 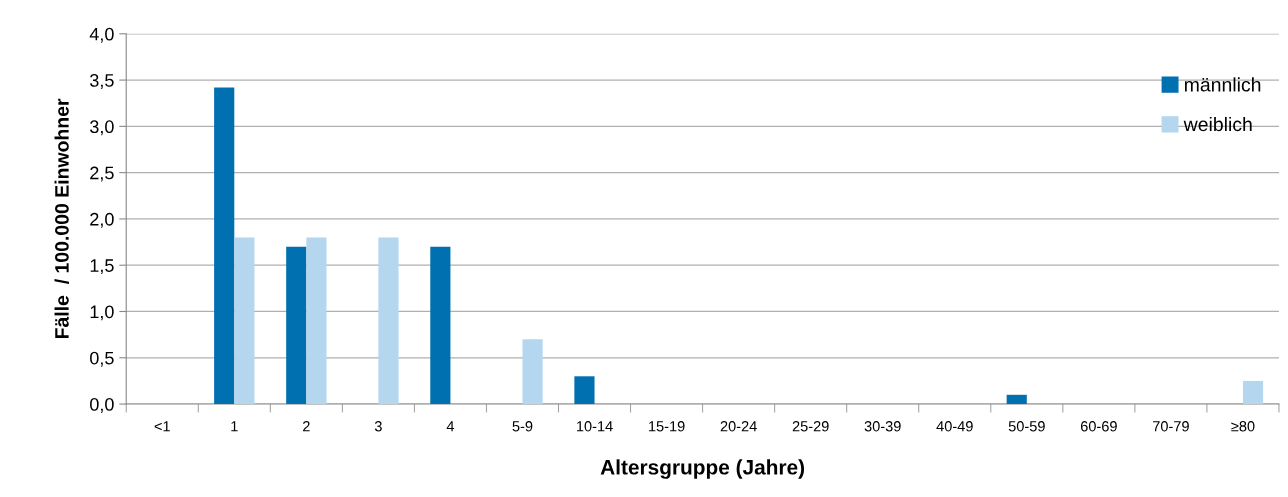 What do you see at coordinates (234, 426) in the screenshot?
I see `x-tick-label: 1` at bounding box center [234, 426].